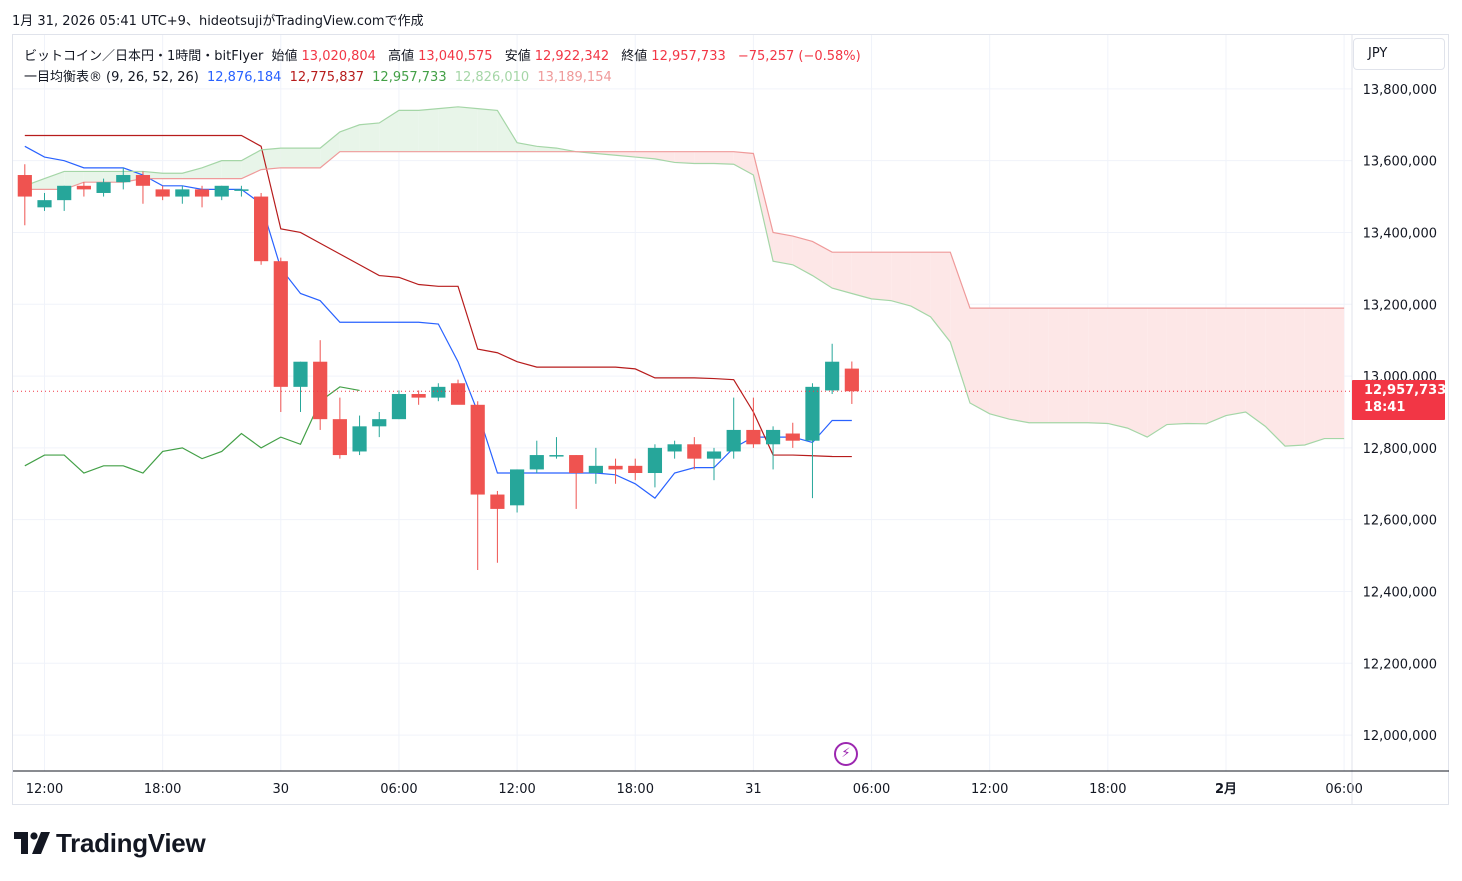 Image resolution: width=1462 pixels, height=881 pixels. What do you see at coordinates (440, 56) in the screenshot?
I see `ohlc-high: 高値 13,040,575` at bounding box center [440, 56].